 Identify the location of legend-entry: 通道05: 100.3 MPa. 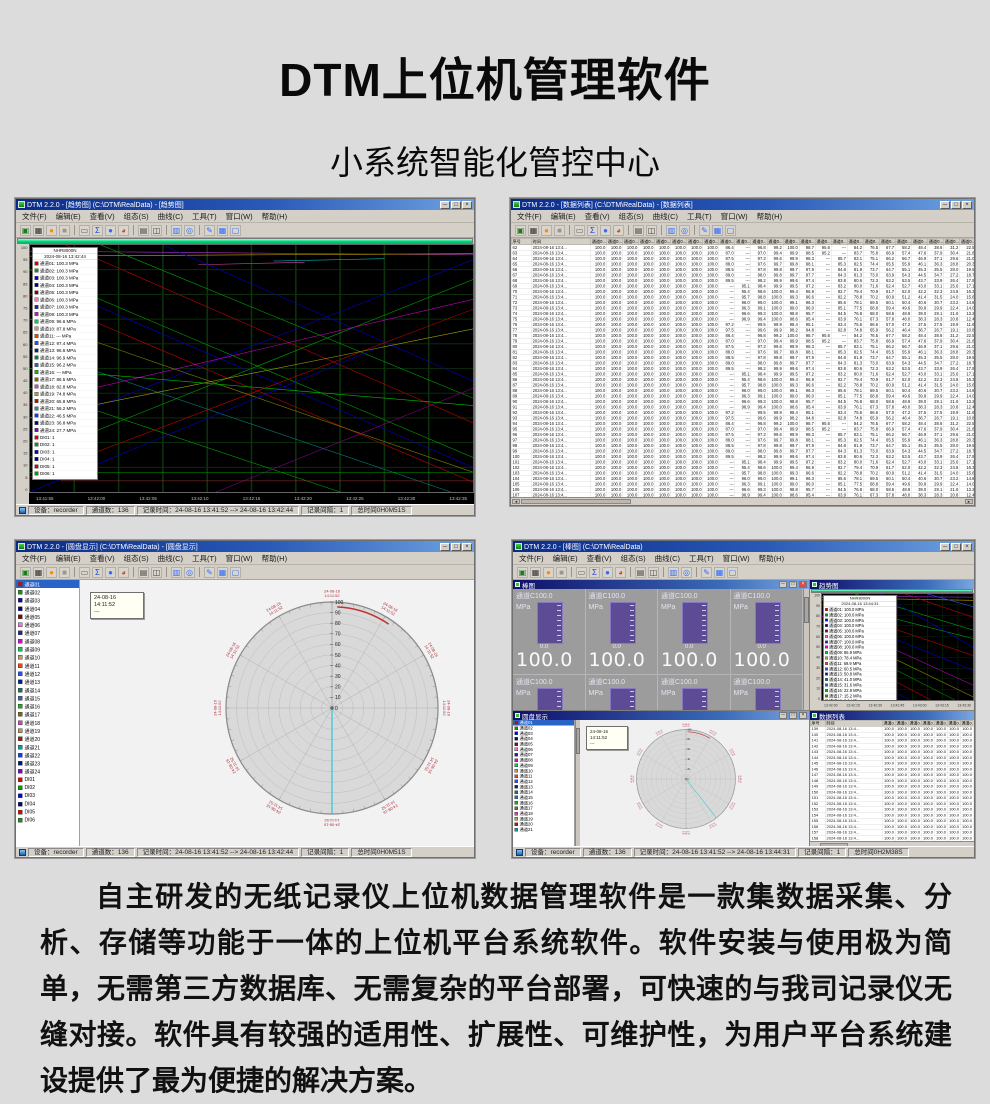
(65, 292).